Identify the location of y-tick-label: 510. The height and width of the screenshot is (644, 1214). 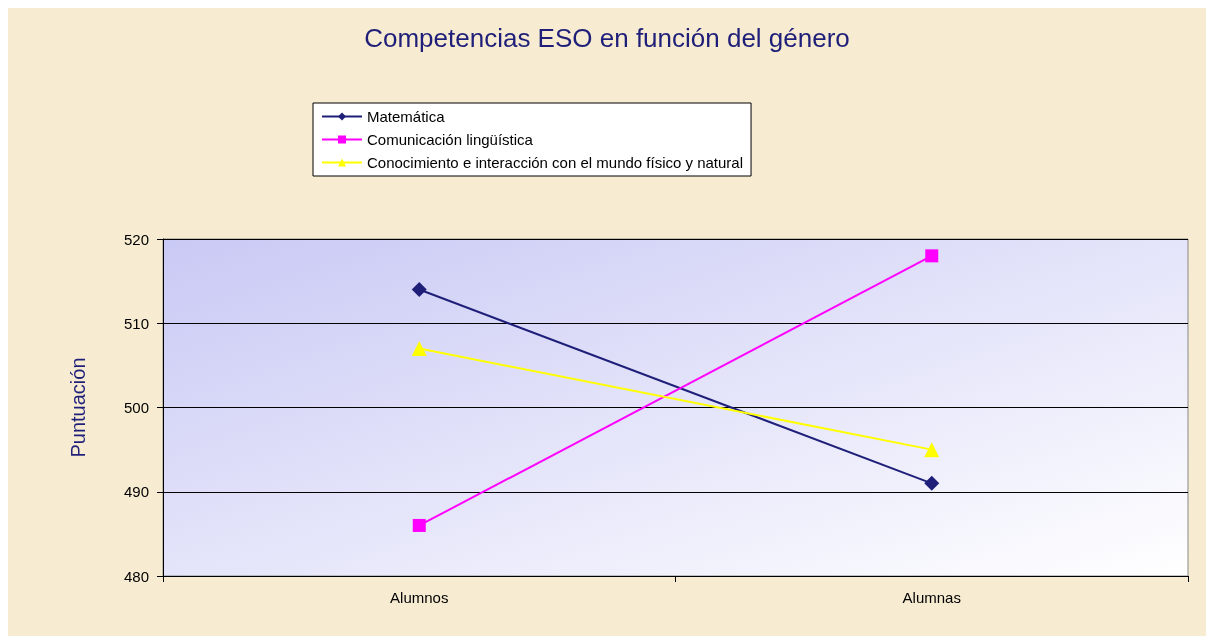
(136, 323).